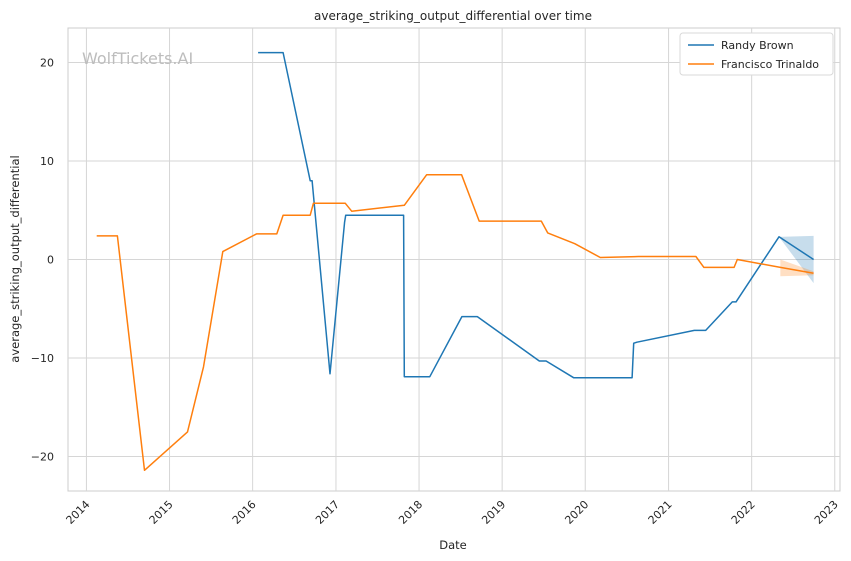 This screenshot has width=851, height=561. Describe the element at coordinates (453, 545) in the screenshot. I see `x-axis-label: Date` at that location.